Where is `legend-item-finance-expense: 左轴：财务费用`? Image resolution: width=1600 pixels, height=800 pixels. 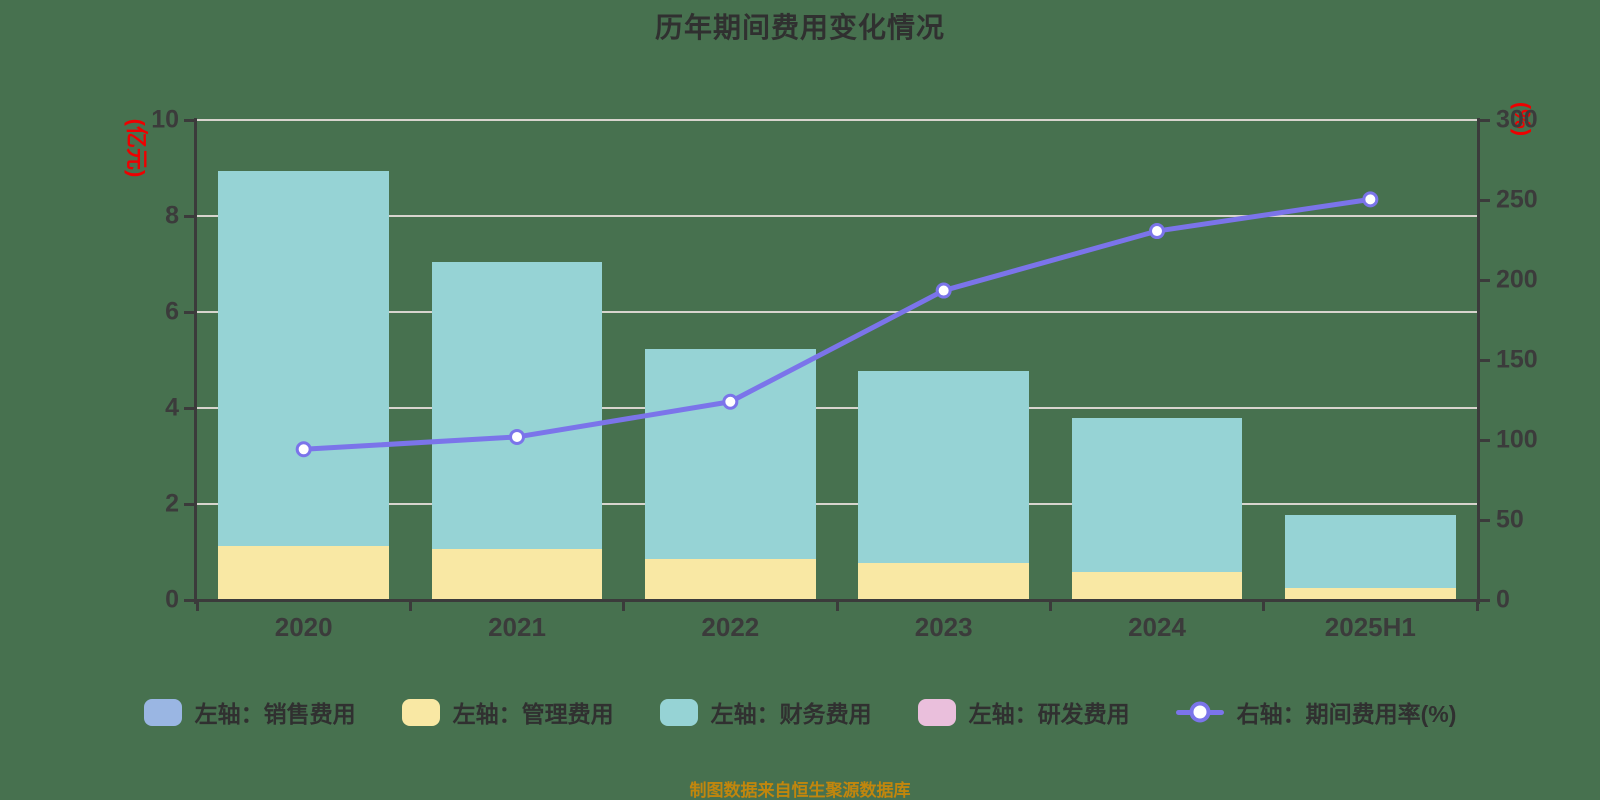 legend-item-finance-expense: 左轴：财务费用 is located at coordinates (765, 712).